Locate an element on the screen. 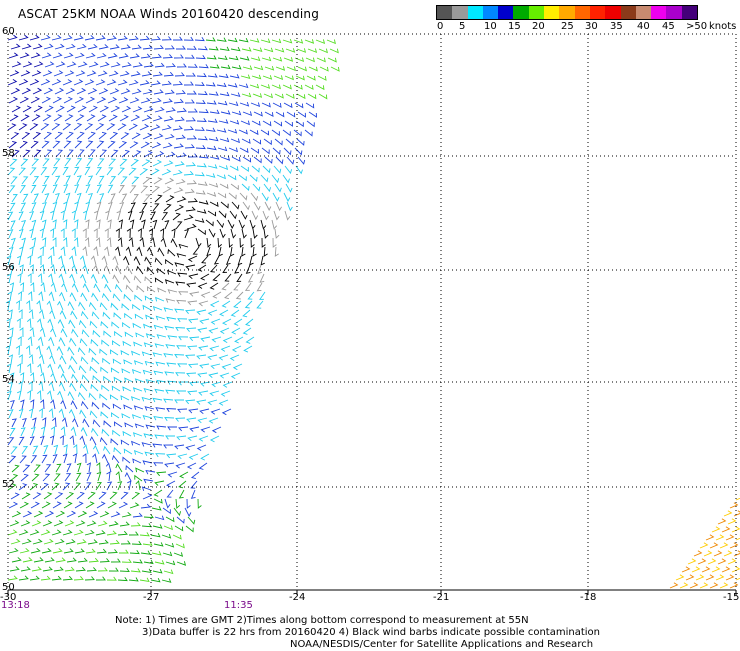 This screenshot has height=651, width=740. legend-label: 10 is located at coordinates (490, 26).